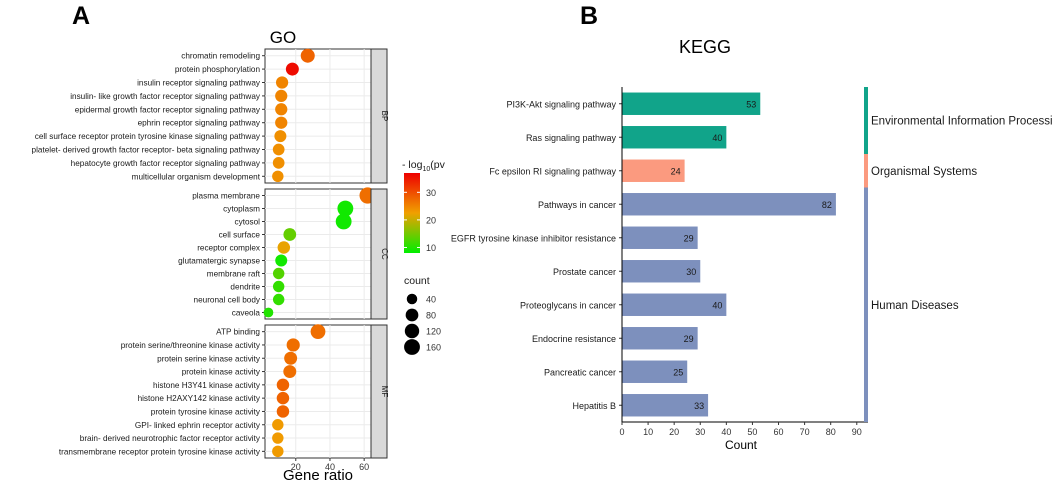 The height and width of the screenshot is (486, 1052). Describe the element at coordinates (246, 313) in the screenshot. I see `term-label: caveola` at that location.